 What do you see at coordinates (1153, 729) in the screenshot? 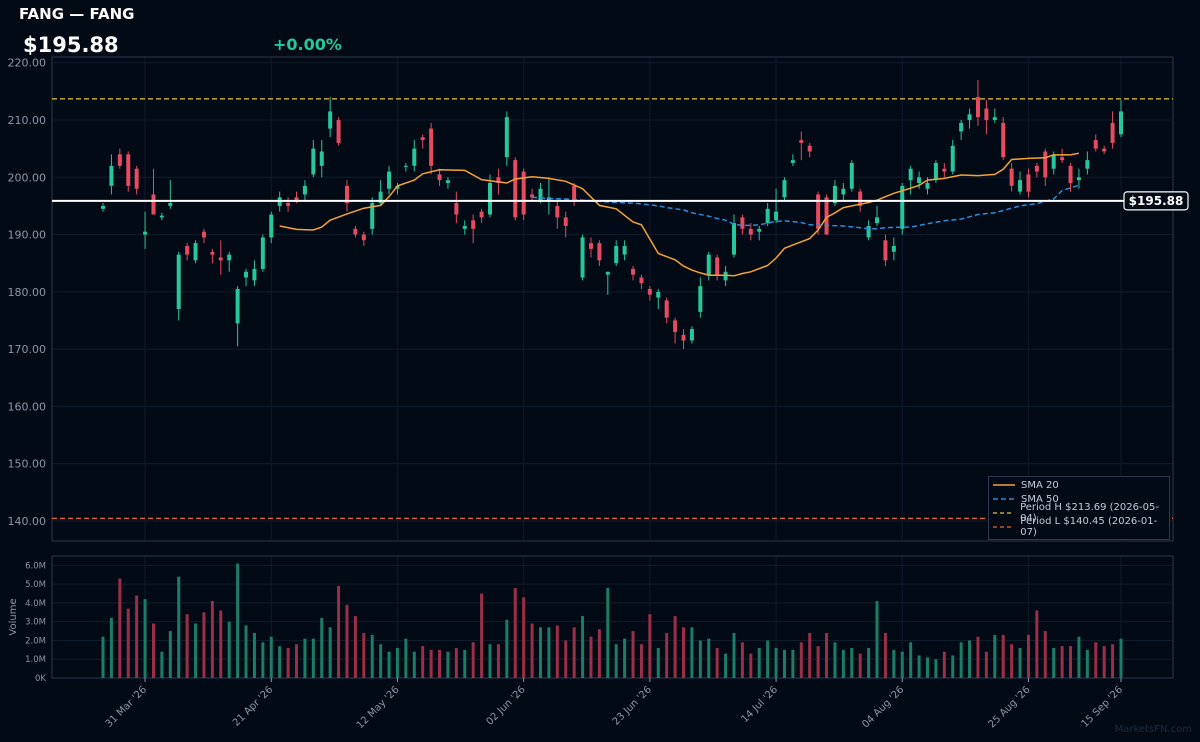
I see `watermark: MarketsFN.com` at bounding box center [1153, 729].